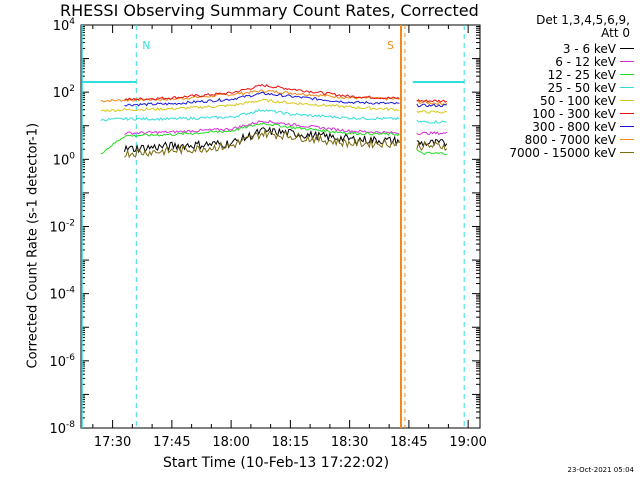  What do you see at coordinates (574, 113) in the screenshot?
I see `legend-label: 100 - 300 keV` at bounding box center [574, 113].